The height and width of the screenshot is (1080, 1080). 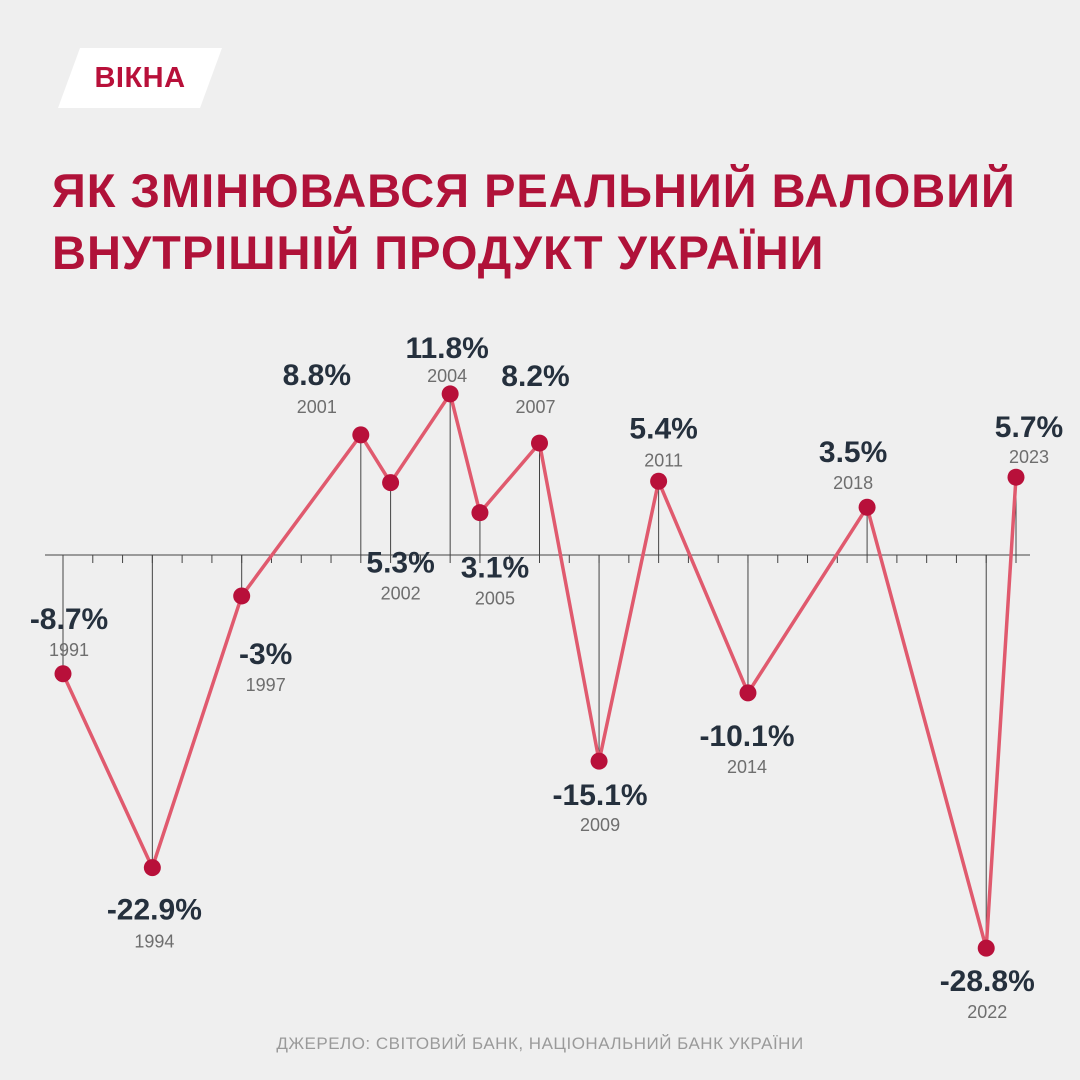 What do you see at coordinates (450, 394) in the screenshot?
I see `data-point-2004` at bounding box center [450, 394].